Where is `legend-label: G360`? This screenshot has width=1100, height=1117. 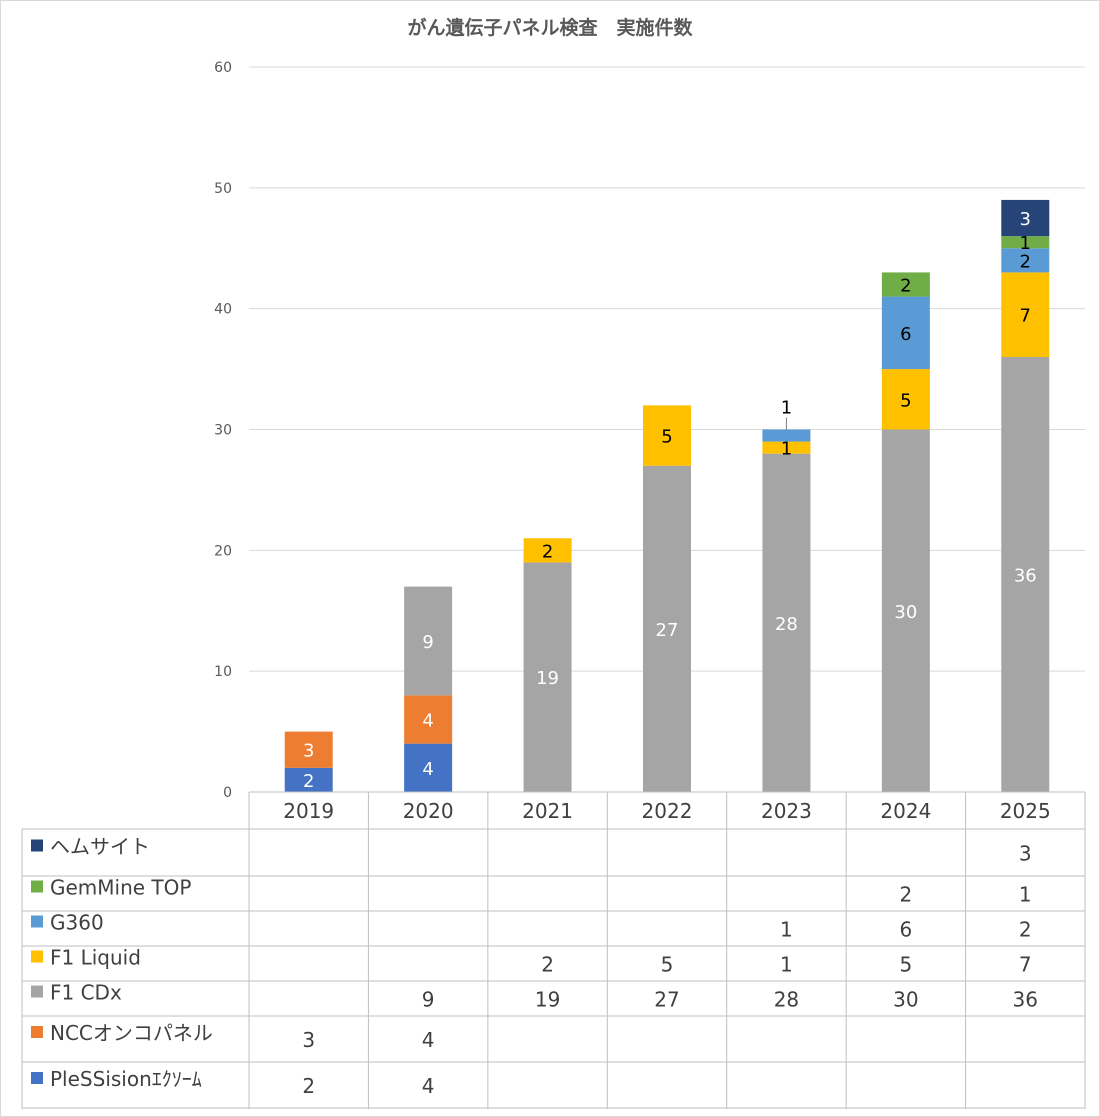 legend-label: G360 is located at coordinates (77, 923).